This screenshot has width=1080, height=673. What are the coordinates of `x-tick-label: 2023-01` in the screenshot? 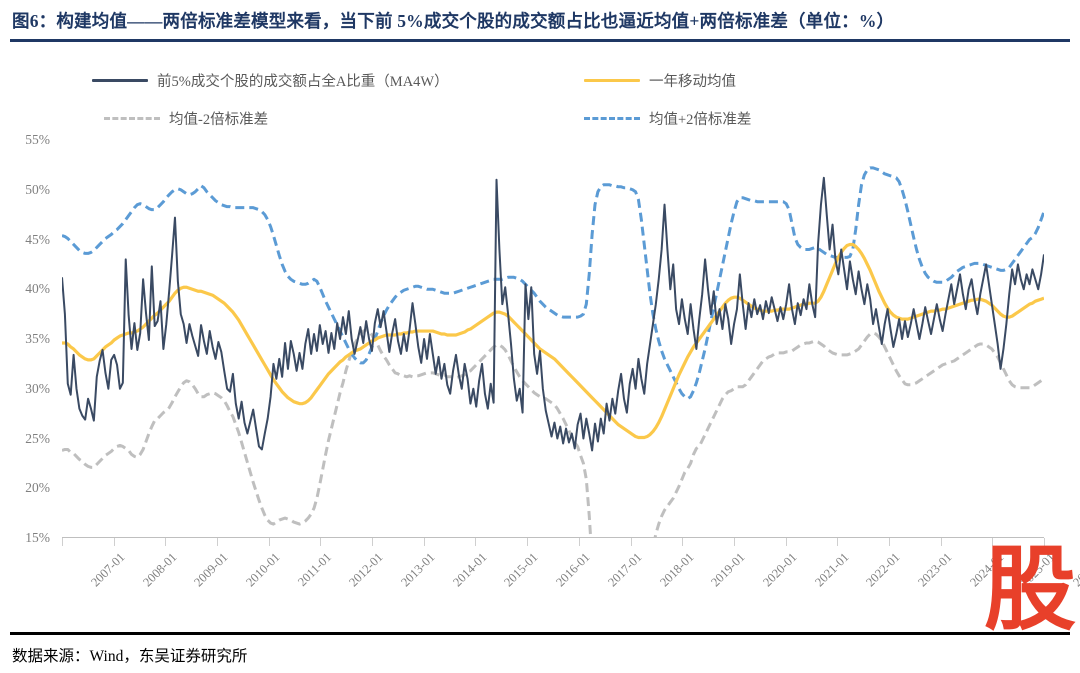 It's located at (935, 570).